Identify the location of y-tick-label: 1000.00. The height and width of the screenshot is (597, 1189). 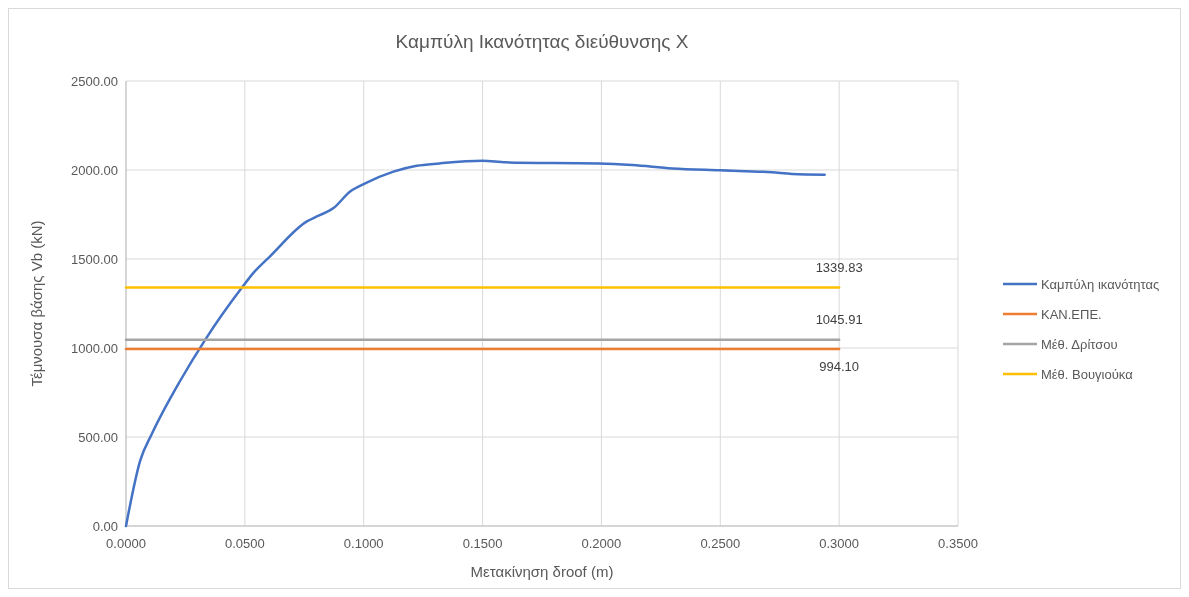
(94, 348).